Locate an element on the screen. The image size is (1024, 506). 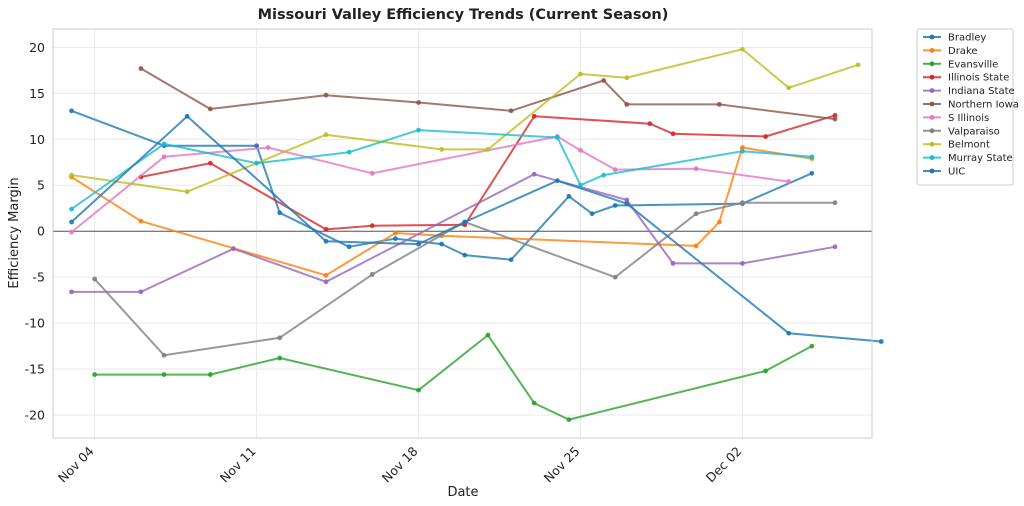
x-axis-ticks: Nov 04 Nov 11 Nov 18 Nov 25 Dec 02 is located at coordinates (400, 464).